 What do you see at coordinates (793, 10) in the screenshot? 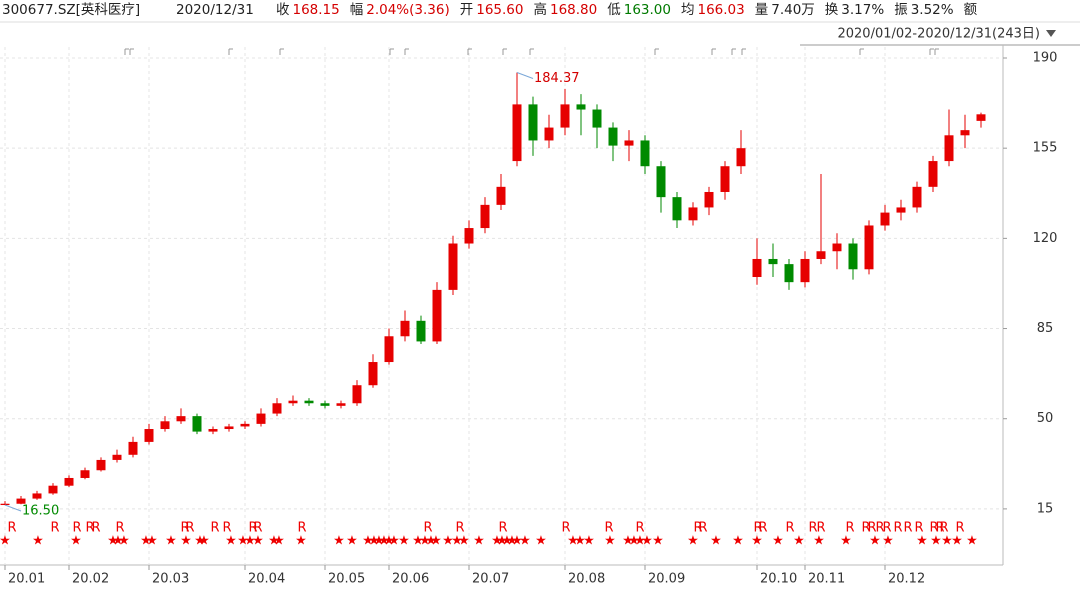
I see `field-value: 7.40万` at bounding box center [793, 10].